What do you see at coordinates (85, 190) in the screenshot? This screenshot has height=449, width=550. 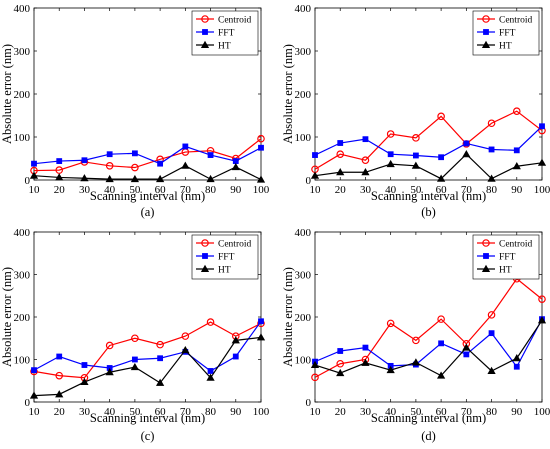 I see `x-tick-label: 30` at bounding box center [85, 190].